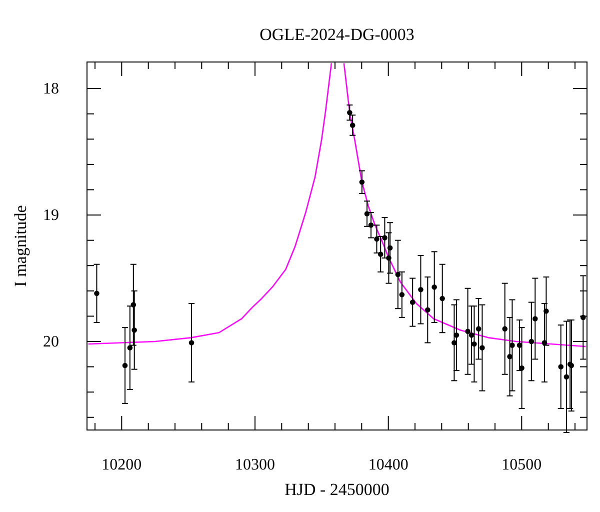  Describe the element at coordinates (337, 34) in the screenshot. I see `chart-title: OGLE-2024-DG-0003` at that location.